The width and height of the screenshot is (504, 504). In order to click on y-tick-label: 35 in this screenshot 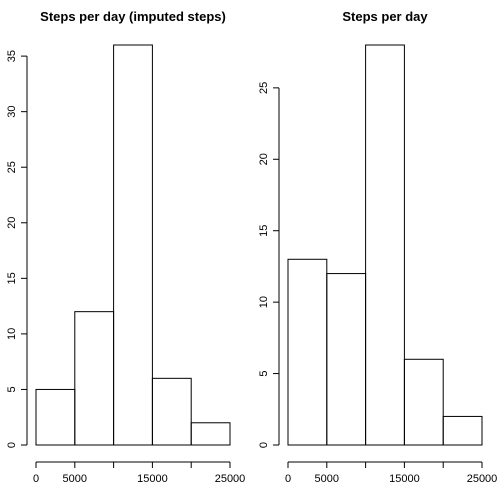, I will do `click(12, 56)`.